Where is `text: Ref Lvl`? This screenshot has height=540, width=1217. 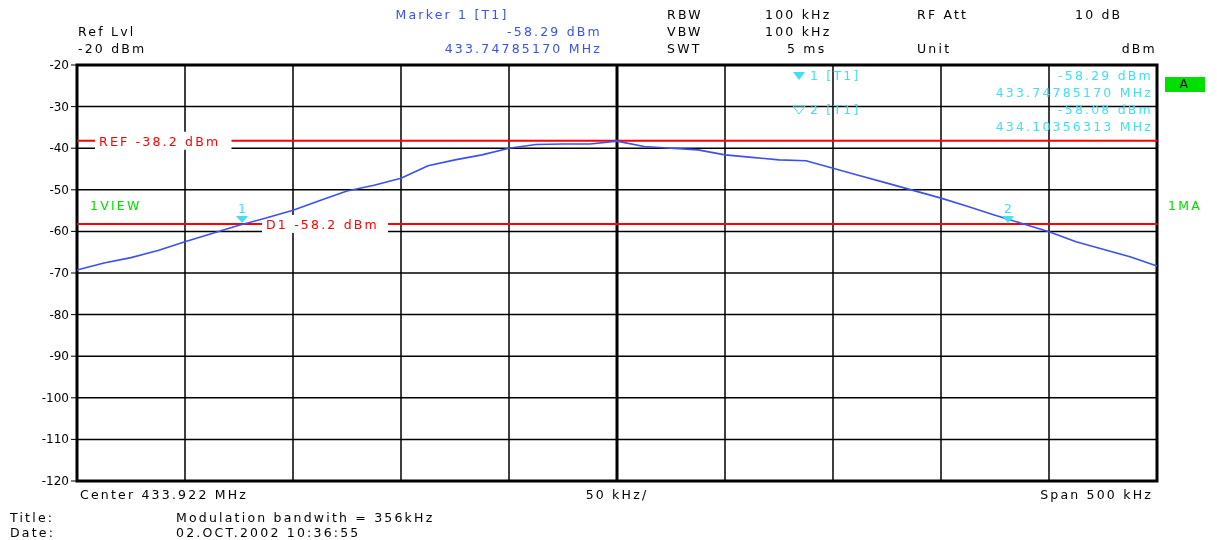
text: Ref Lvl is located at coordinates (107, 31).